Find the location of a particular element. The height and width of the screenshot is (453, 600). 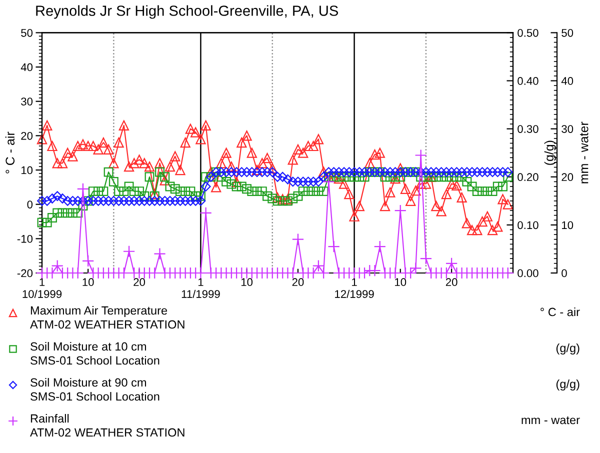

text: mm - water is located at coordinates (551, 420).